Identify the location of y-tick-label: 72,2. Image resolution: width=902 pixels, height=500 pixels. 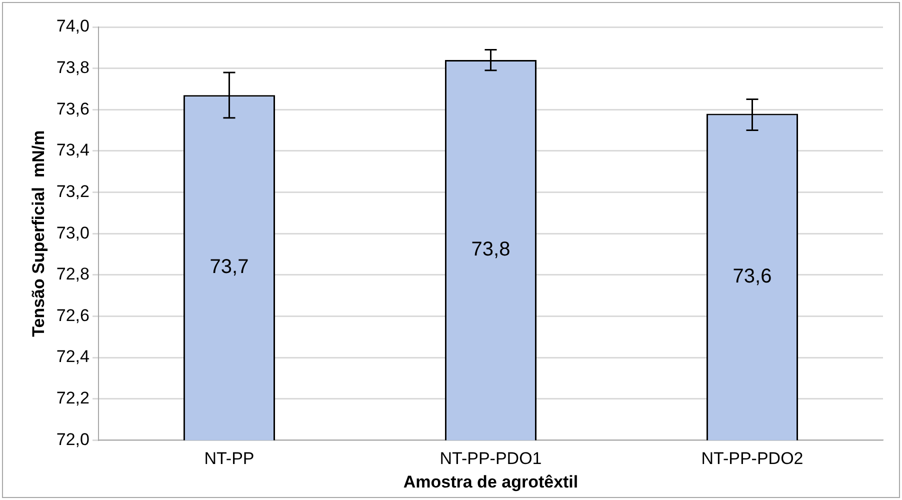
(73, 398).